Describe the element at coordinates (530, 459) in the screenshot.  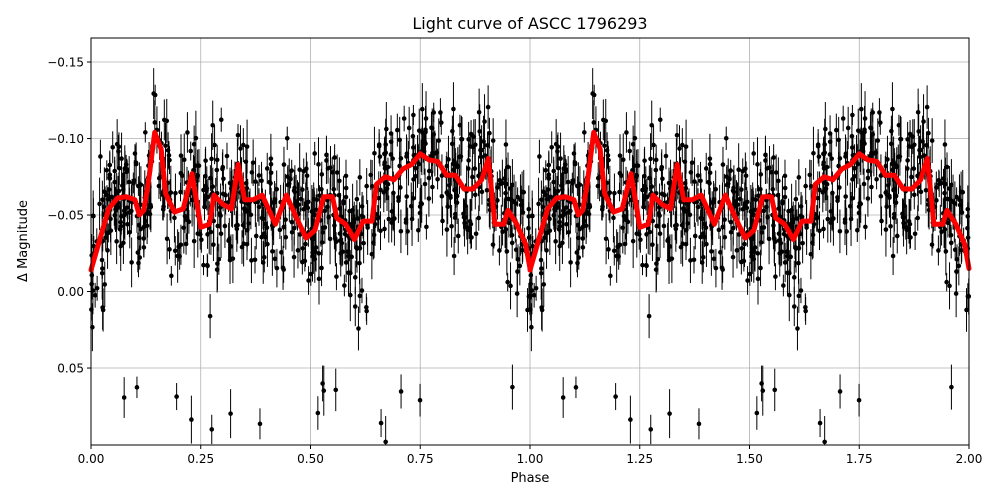
I see `x-tick-label: 1.00` at that location.